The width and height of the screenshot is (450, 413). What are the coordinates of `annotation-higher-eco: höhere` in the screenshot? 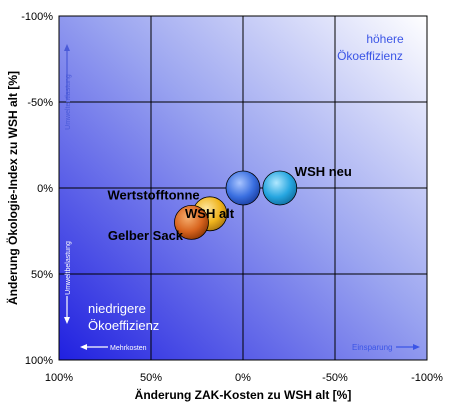 It's located at (385, 39).